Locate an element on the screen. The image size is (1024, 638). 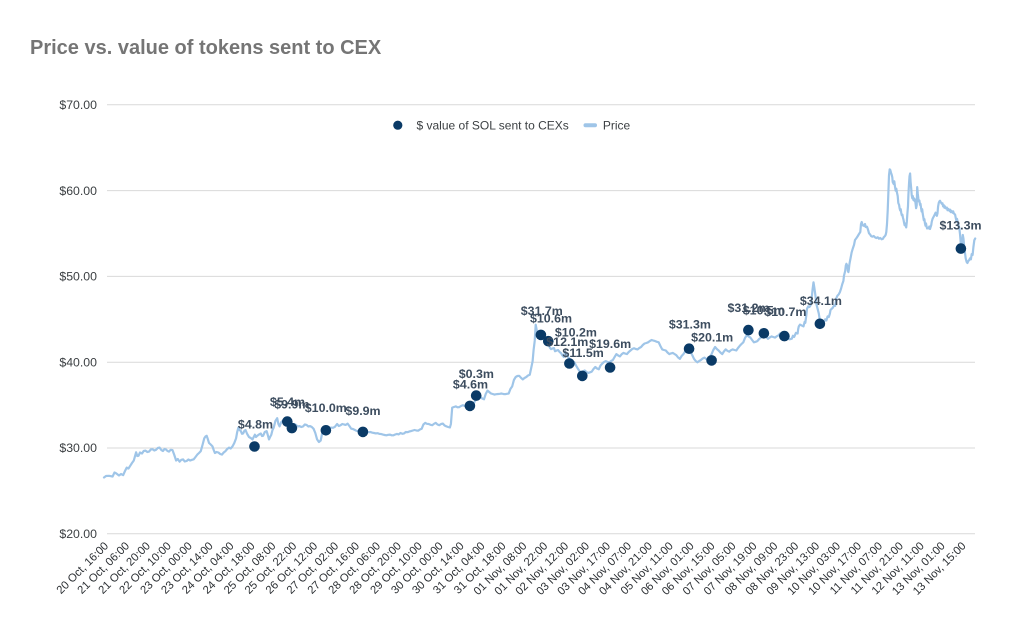
svg-text: $31.2m is located at coordinates (748, 308).